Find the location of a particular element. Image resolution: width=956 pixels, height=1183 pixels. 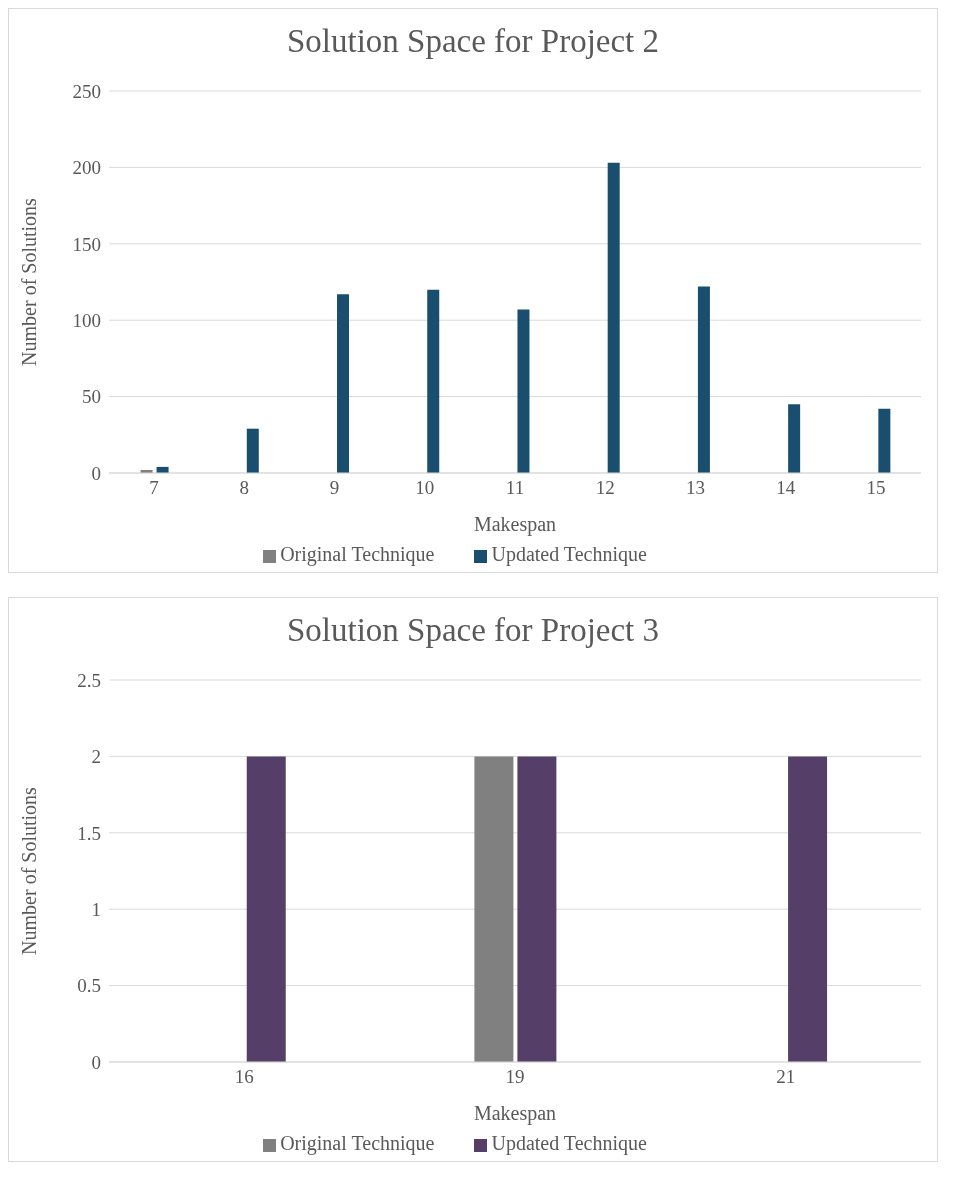

y-tick-label: 1.5 is located at coordinates (89, 833).